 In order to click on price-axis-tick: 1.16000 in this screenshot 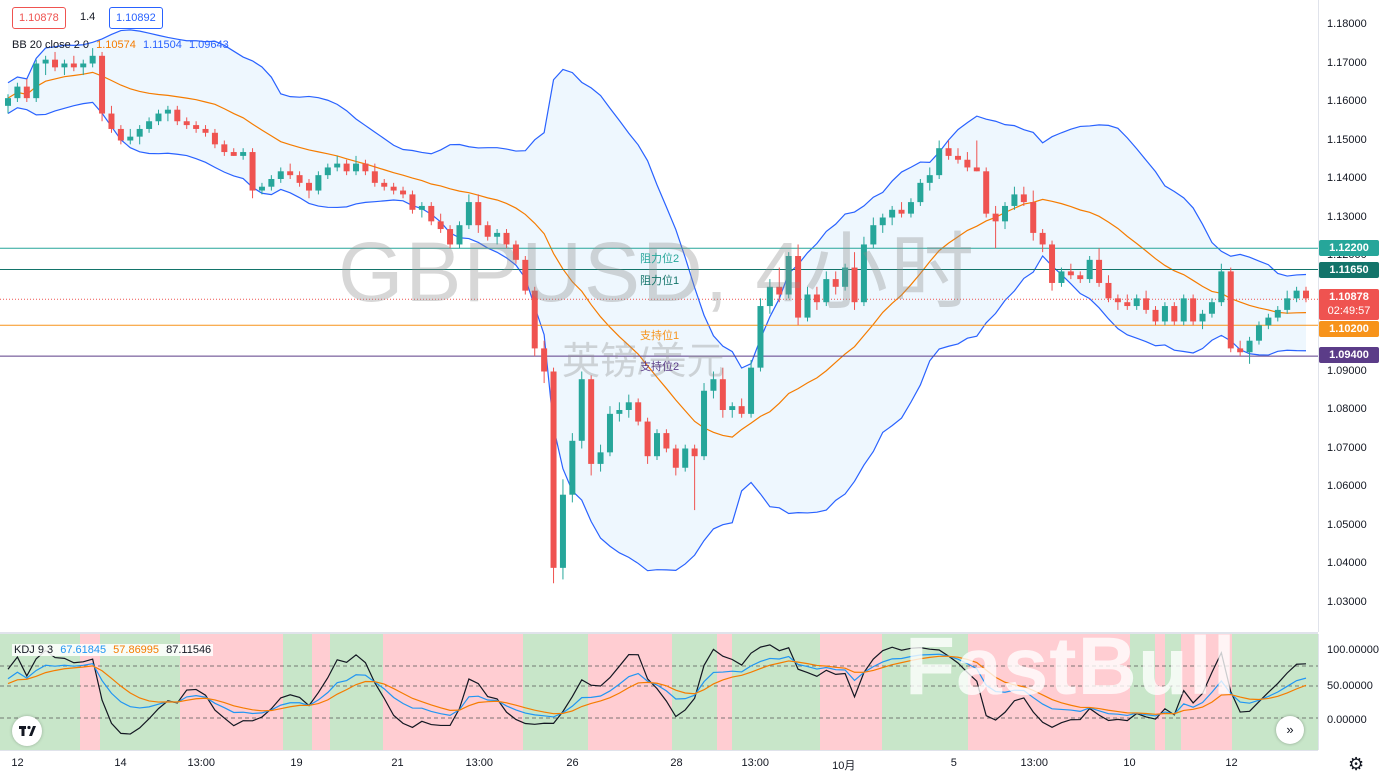, I will do `click(1347, 101)`.